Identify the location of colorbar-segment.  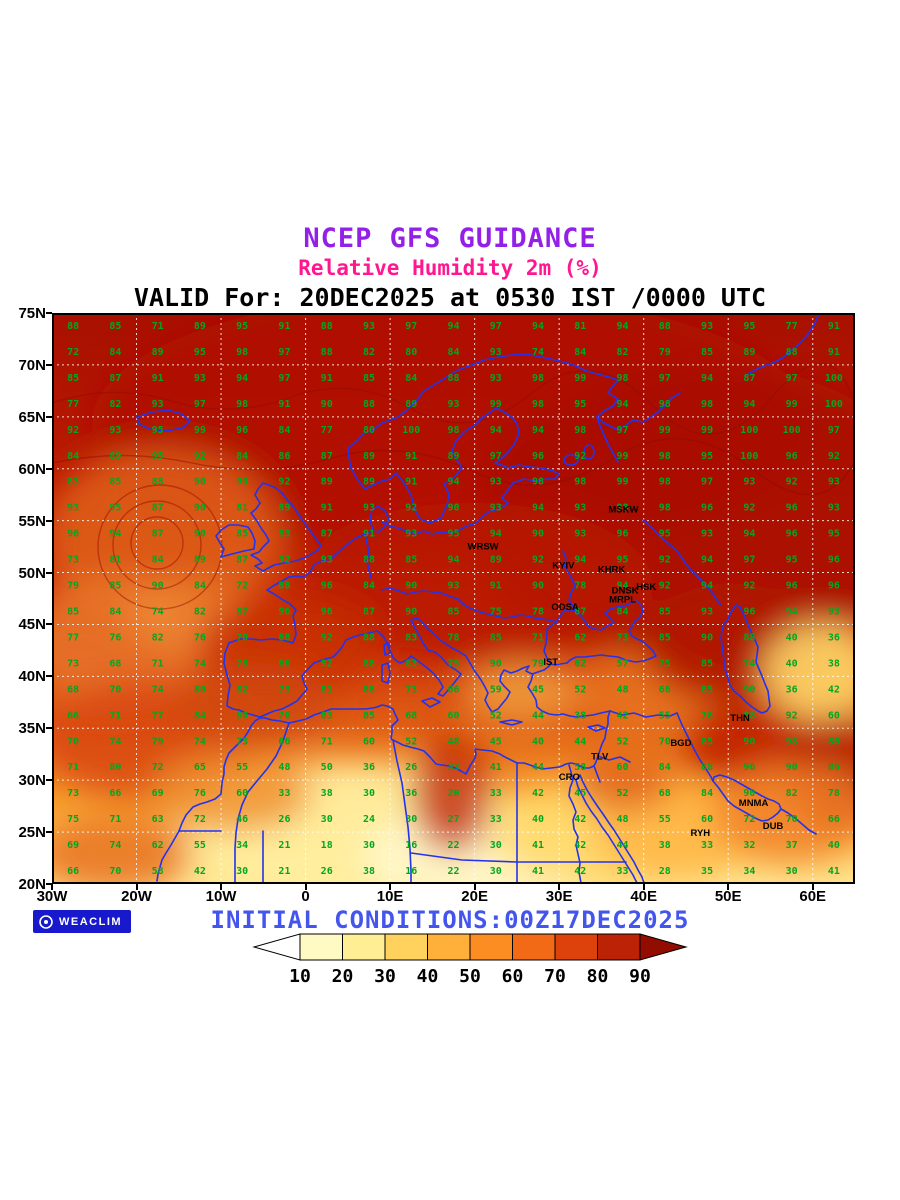
(534, 947).